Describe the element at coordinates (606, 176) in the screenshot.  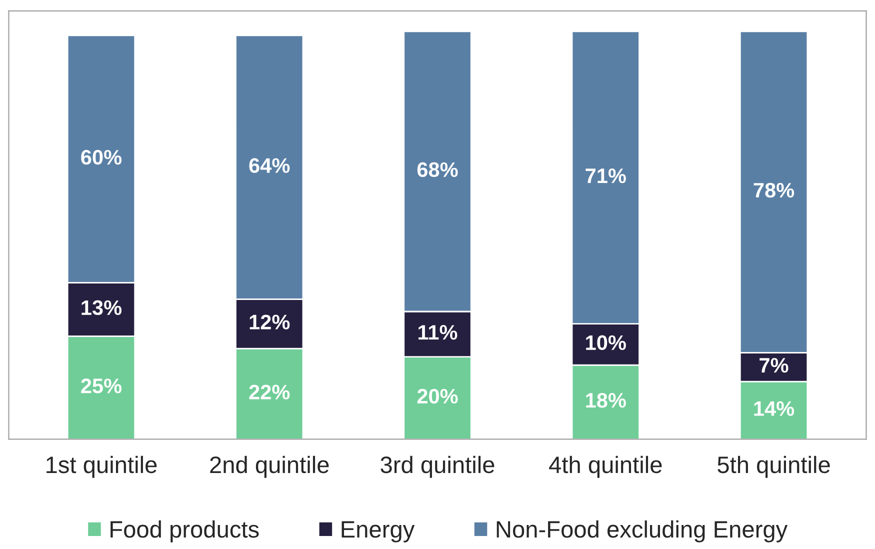
I see `data-label: 71%` at that location.